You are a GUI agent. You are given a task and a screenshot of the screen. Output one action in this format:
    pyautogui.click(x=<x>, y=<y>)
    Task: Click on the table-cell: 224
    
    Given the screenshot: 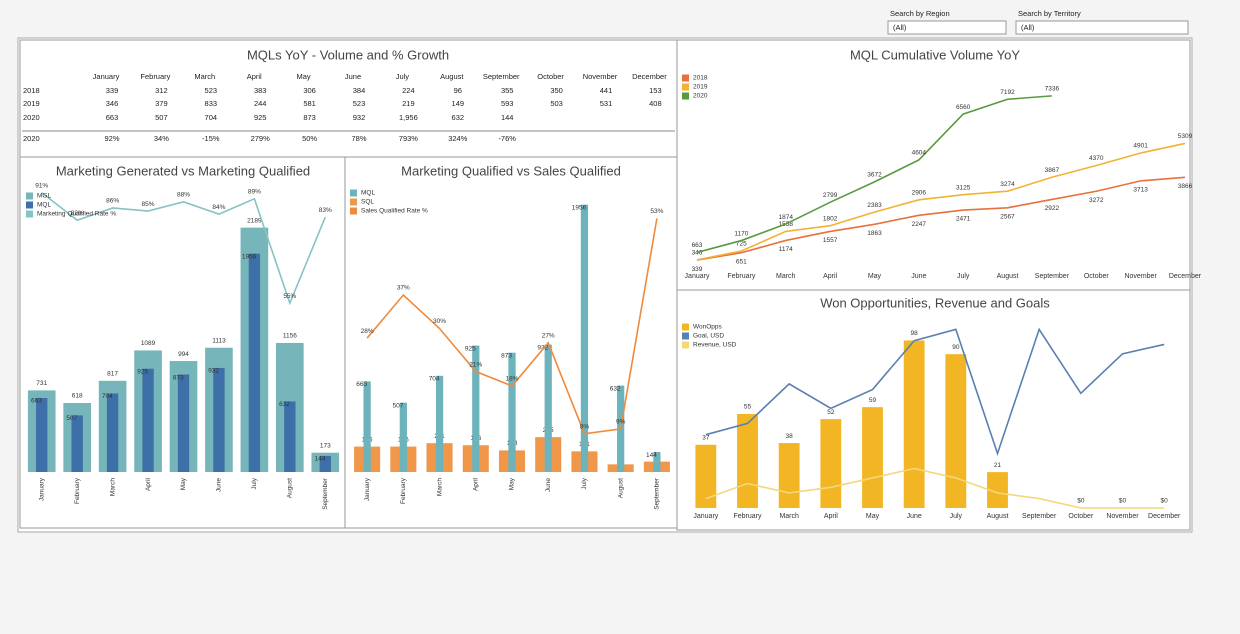 What is the action you would take?
    pyautogui.click(x=408, y=90)
    